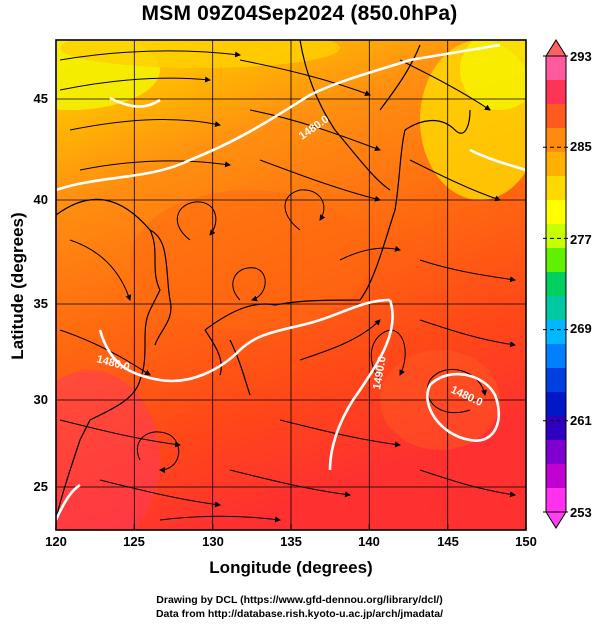  What do you see at coordinates (581, 146) in the screenshot?
I see `colorbar-tick-label: 285` at bounding box center [581, 146].